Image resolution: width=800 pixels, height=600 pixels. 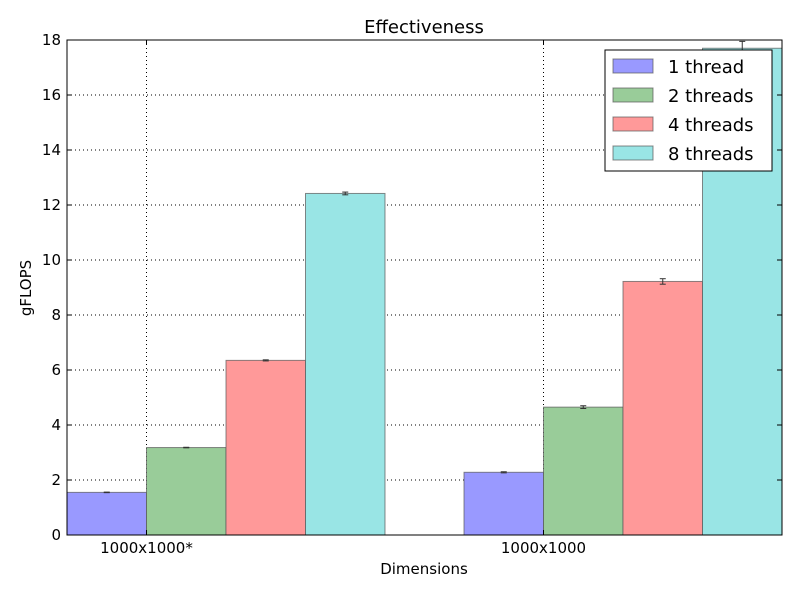 I want to click on y-tick-label: 10, so click(x=51, y=260).